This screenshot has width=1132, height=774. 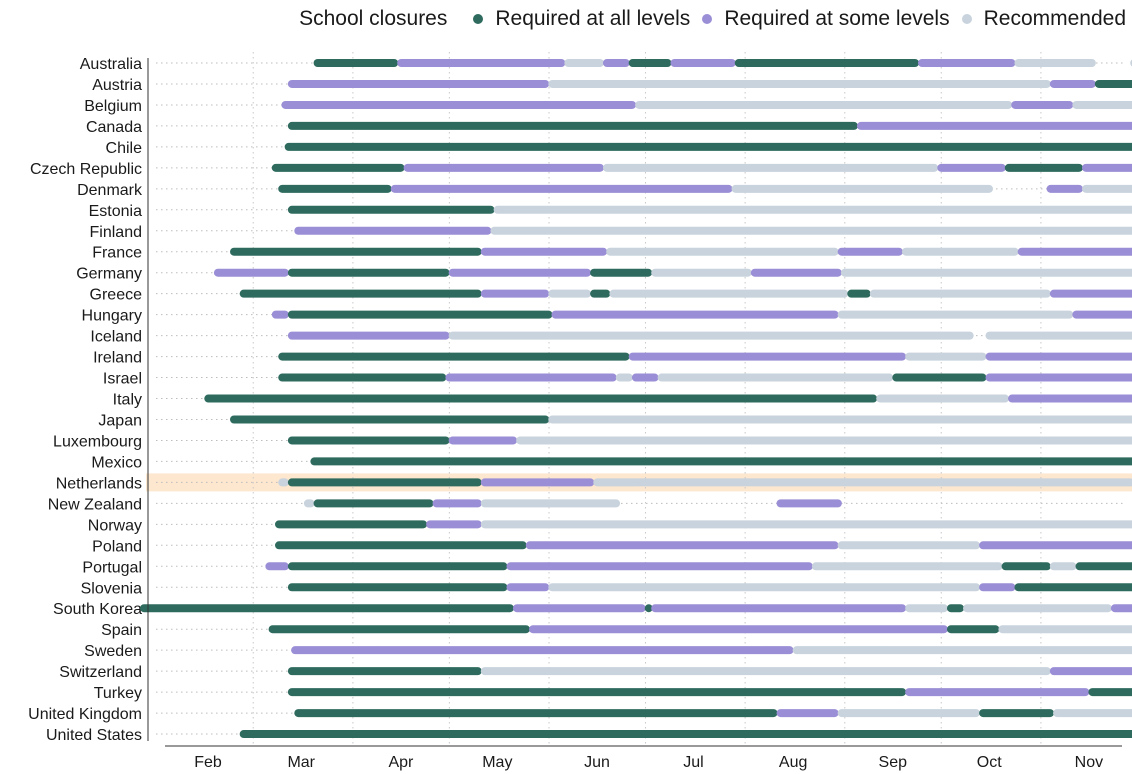 I want to click on x-tick-label: Nov, so click(x=1089, y=762).